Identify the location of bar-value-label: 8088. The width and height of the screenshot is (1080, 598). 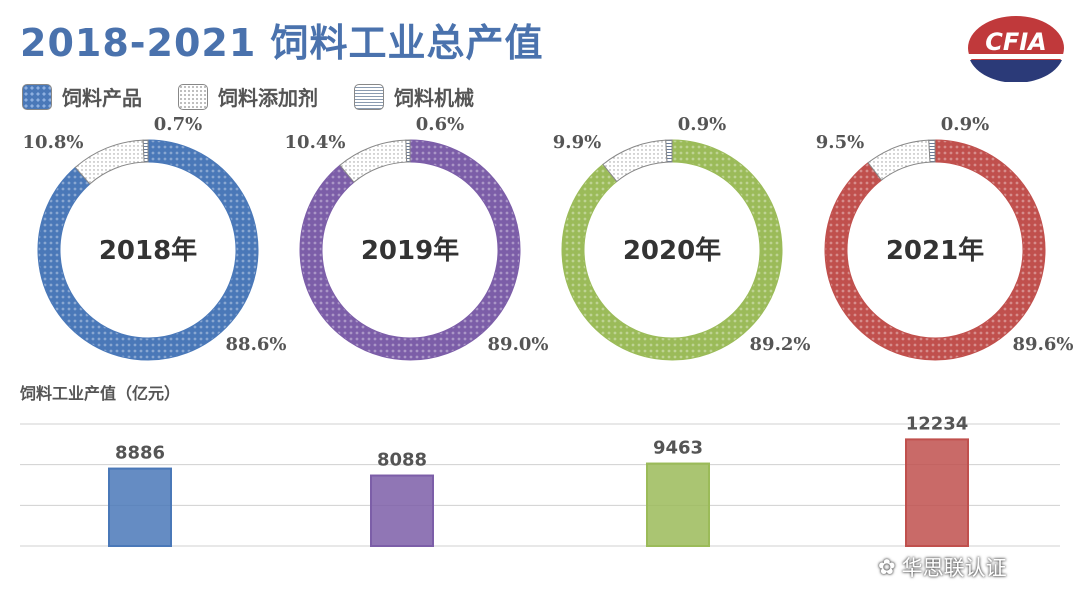
(402, 460).